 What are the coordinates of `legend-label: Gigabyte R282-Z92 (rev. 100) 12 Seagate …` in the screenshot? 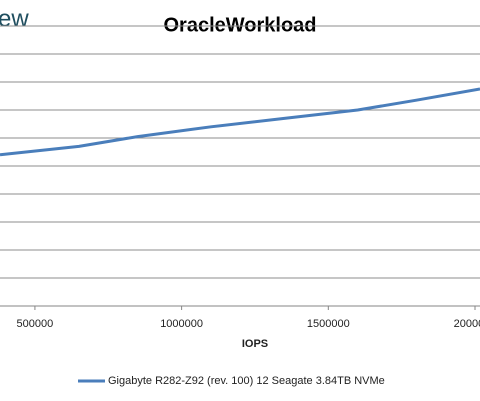 It's located at (246, 381).